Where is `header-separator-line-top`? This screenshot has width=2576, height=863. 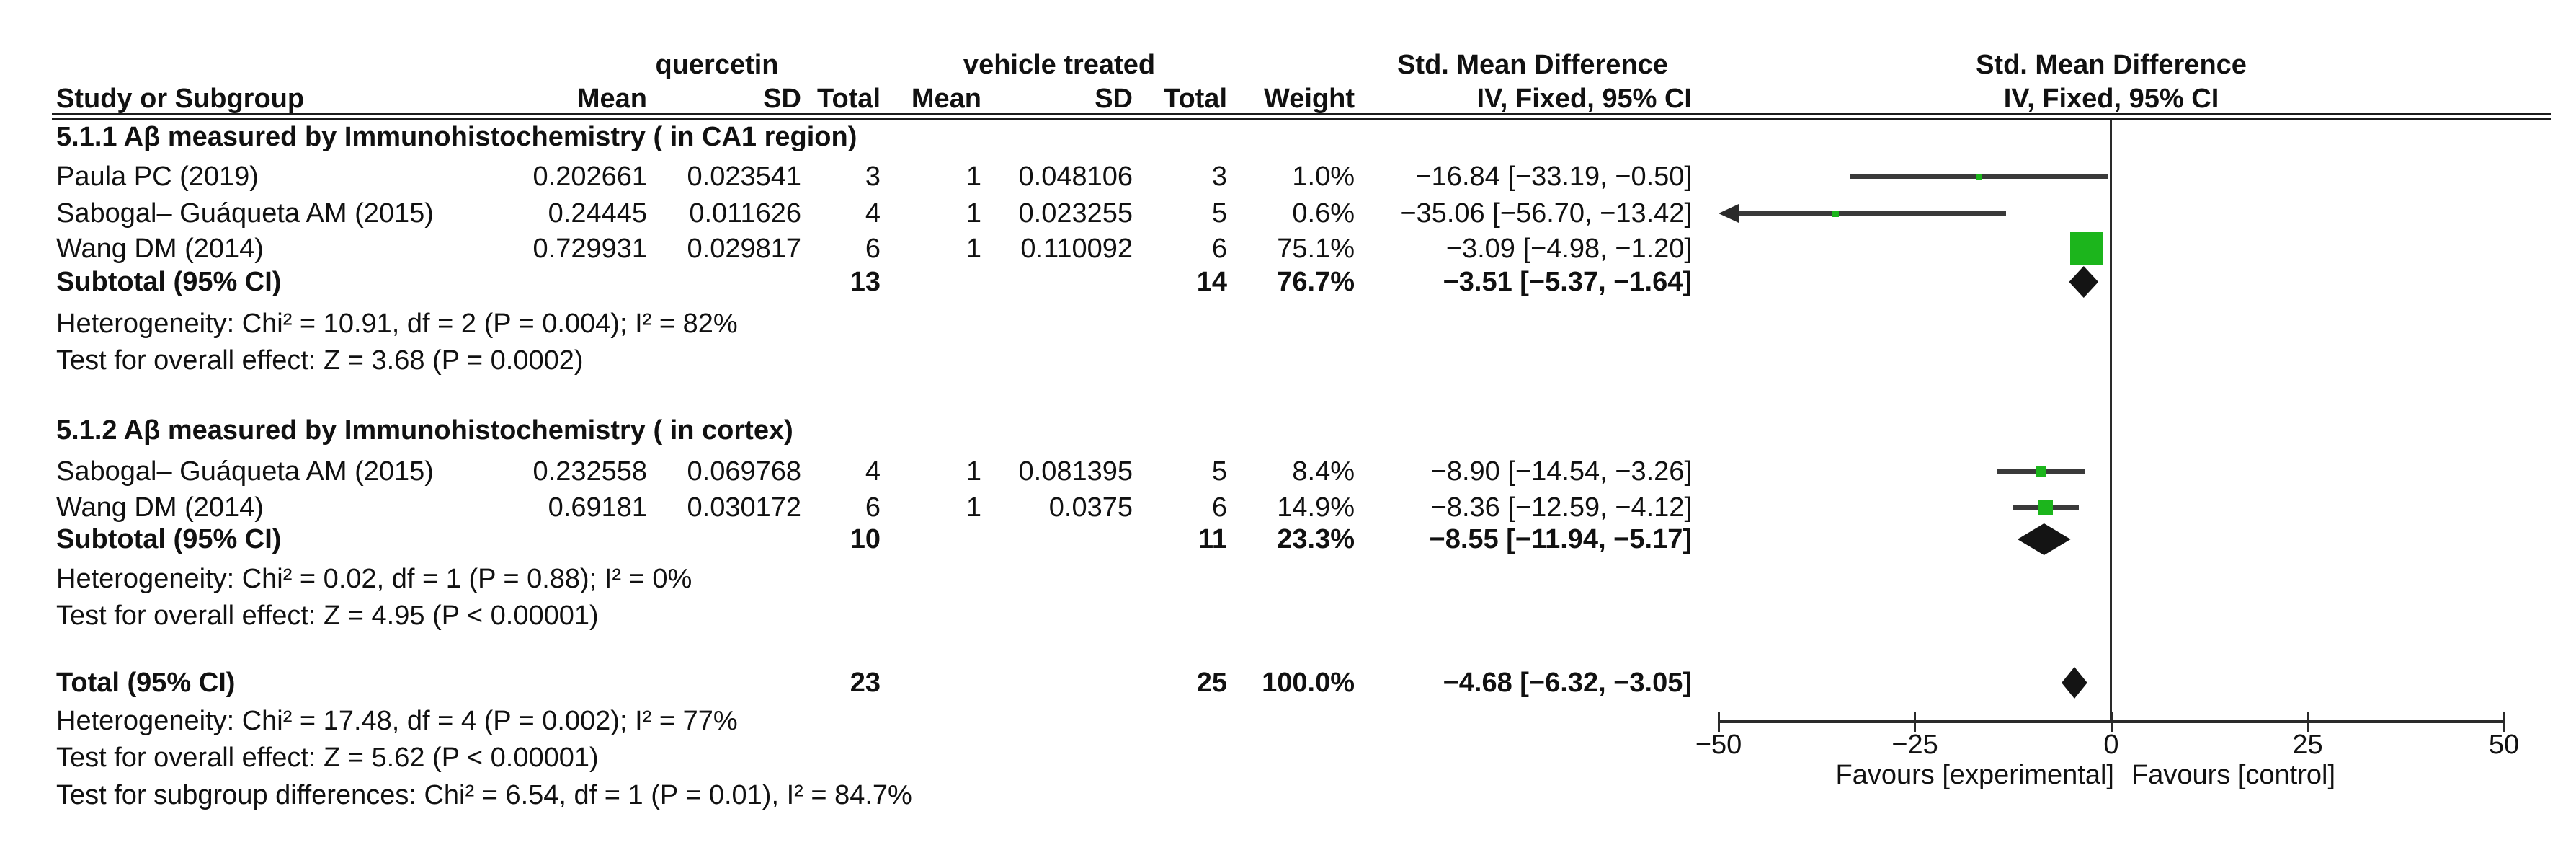 header-separator-line-top is located at coordinates (1301, 114).